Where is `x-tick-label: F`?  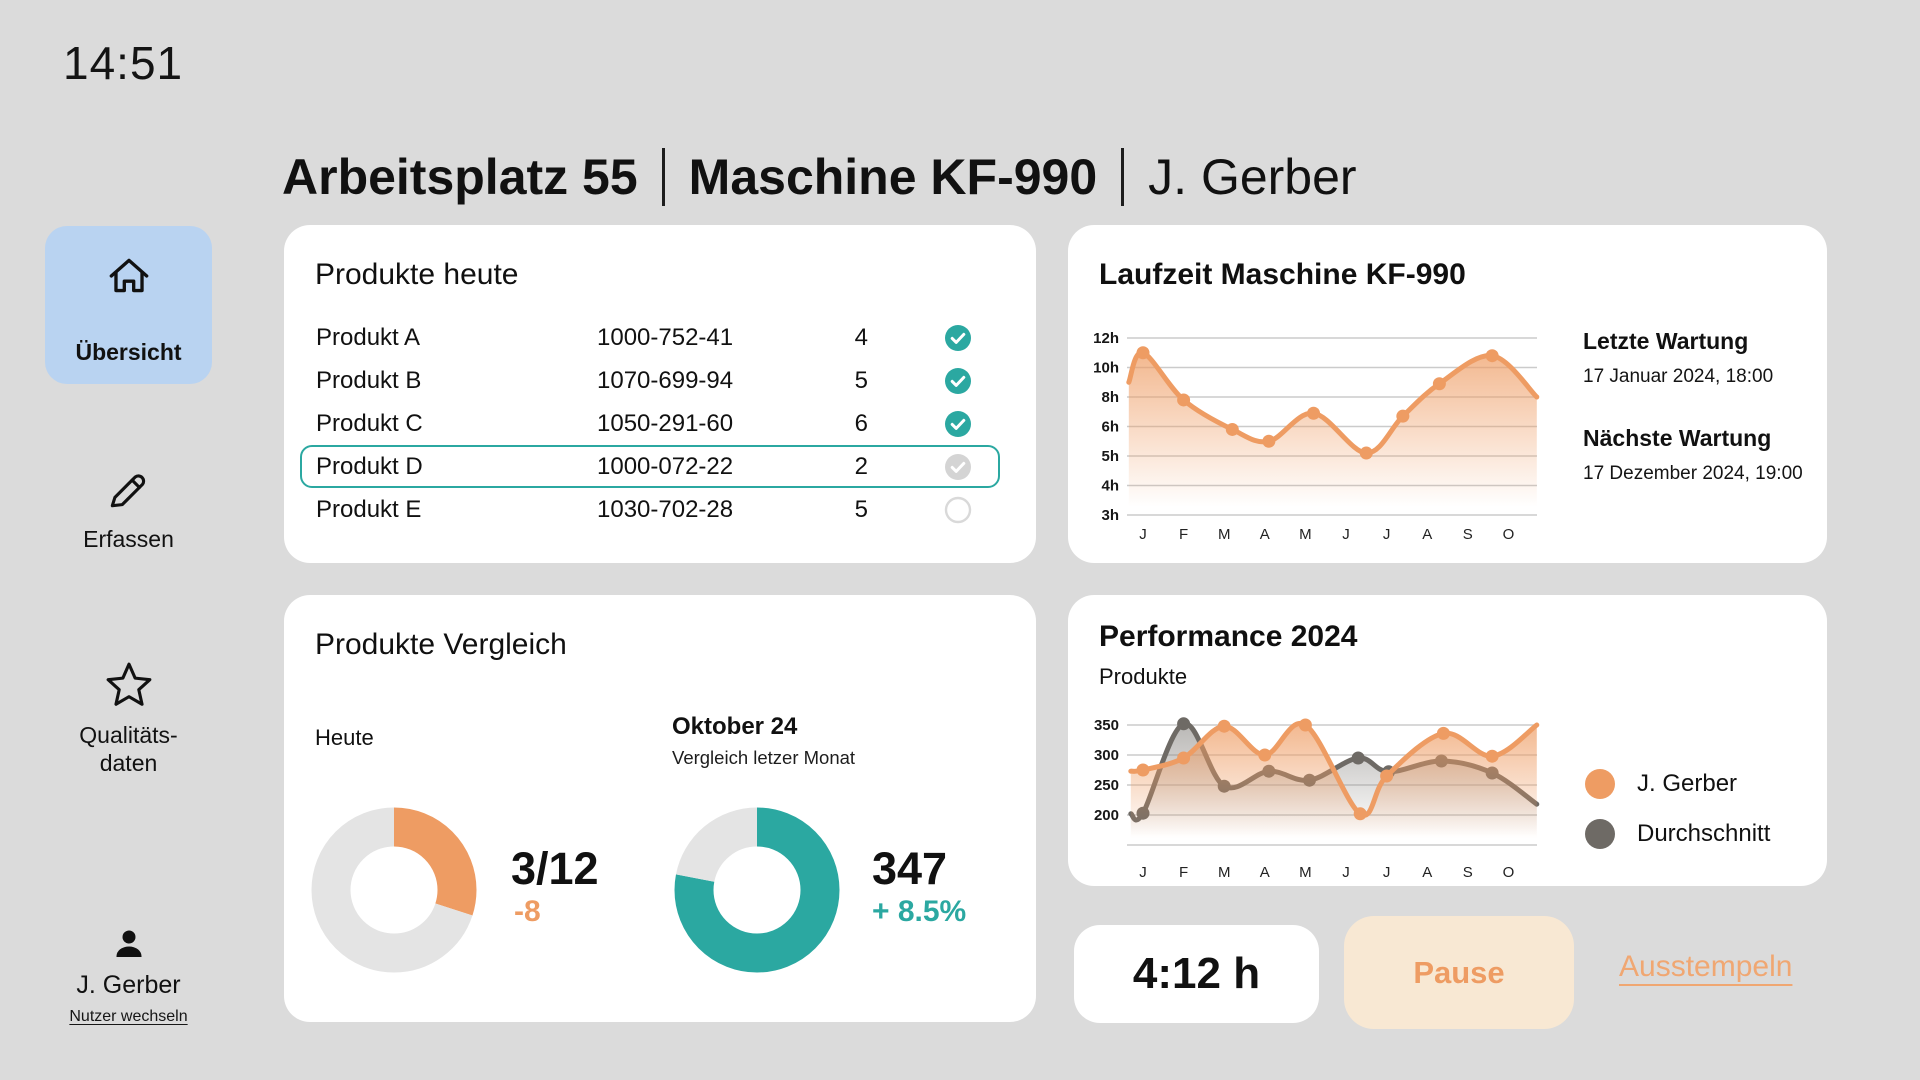 x-tick-label: F is located at coordinates (1183, 872).